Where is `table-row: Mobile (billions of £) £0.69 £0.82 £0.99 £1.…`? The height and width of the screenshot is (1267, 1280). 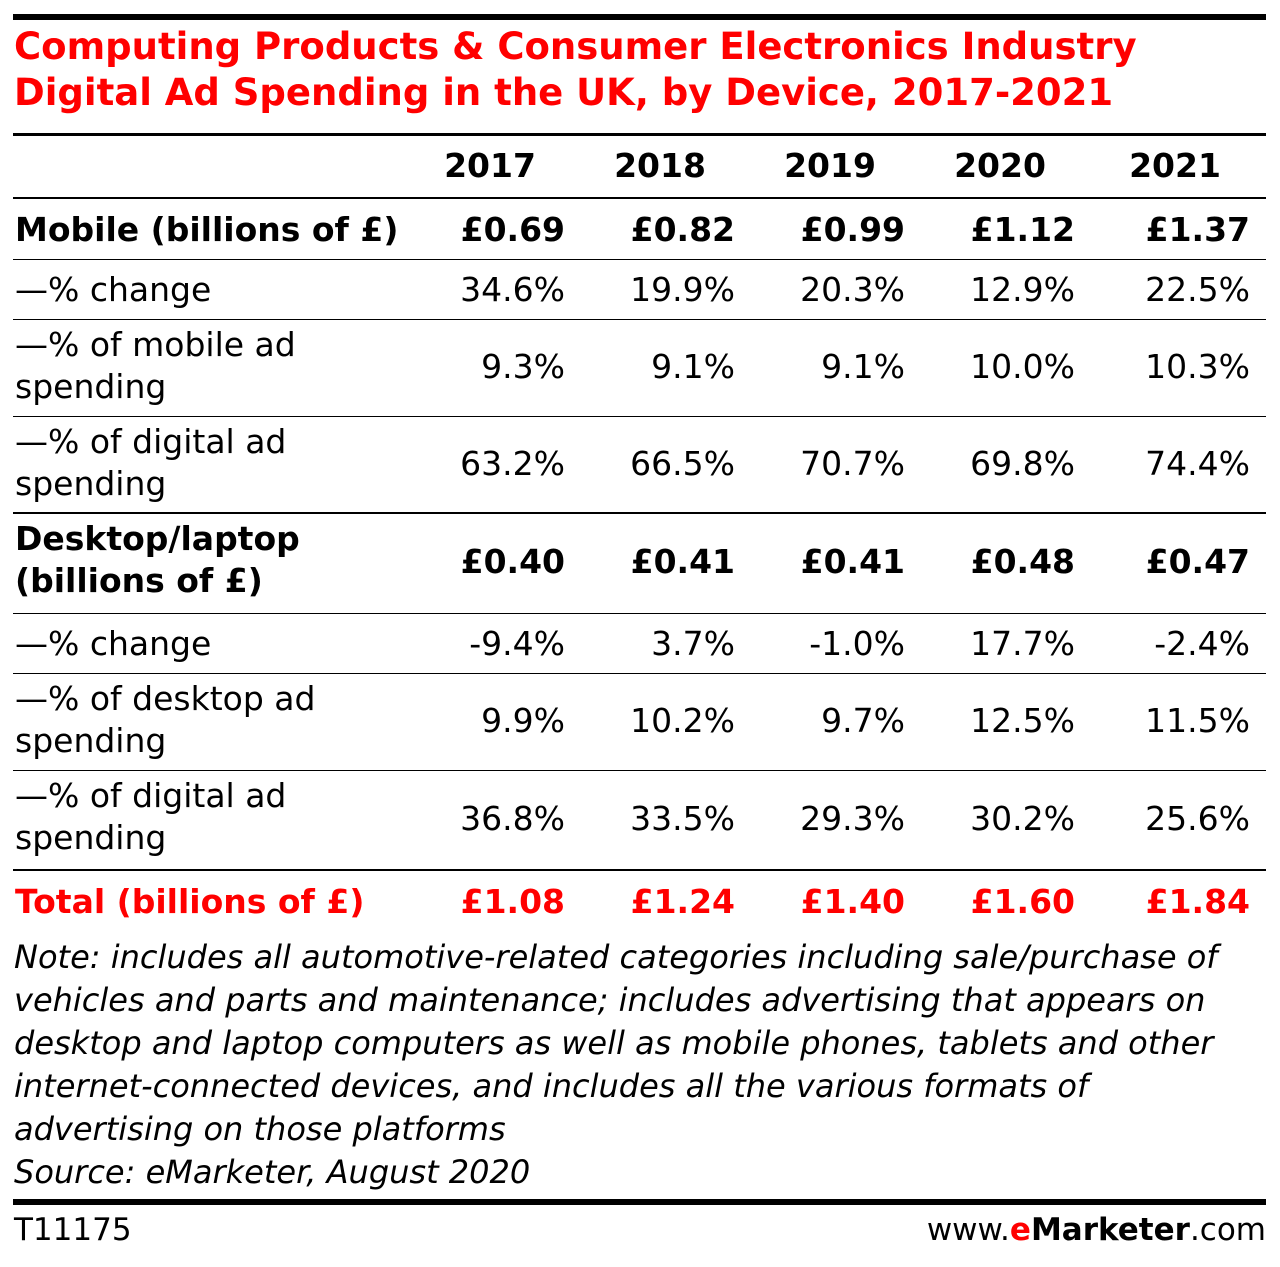 table-row: Mobile (billions of £) £0.69 £0.82 £0.99 £1.… is located at coordinates (639, 229).